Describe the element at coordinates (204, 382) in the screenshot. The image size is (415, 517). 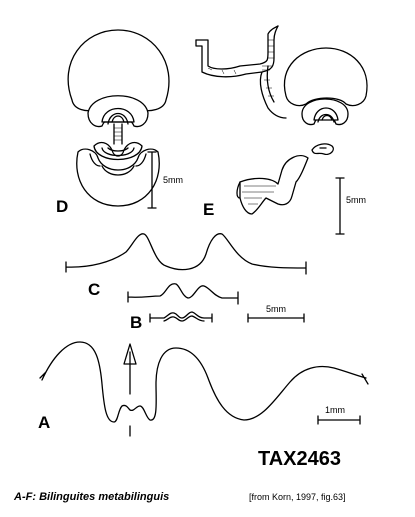
I see `panel-a-suture` at that location.